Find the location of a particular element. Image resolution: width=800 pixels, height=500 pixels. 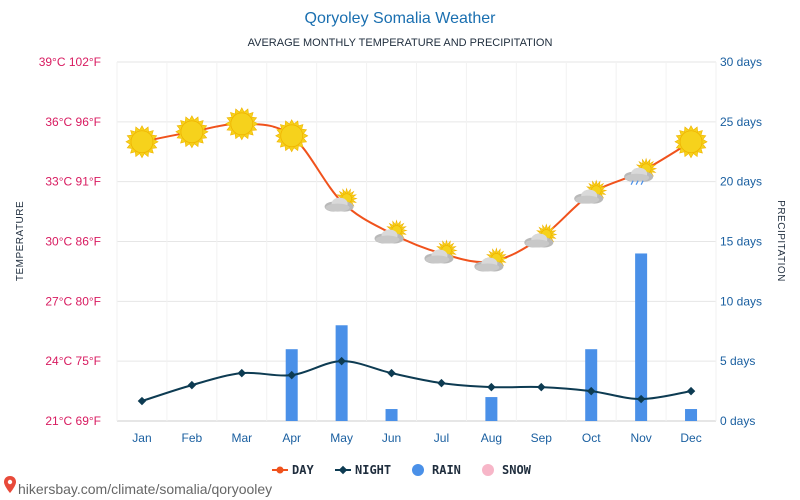

y-right-tick-label: 30 days is located at coordinates (741, 62).